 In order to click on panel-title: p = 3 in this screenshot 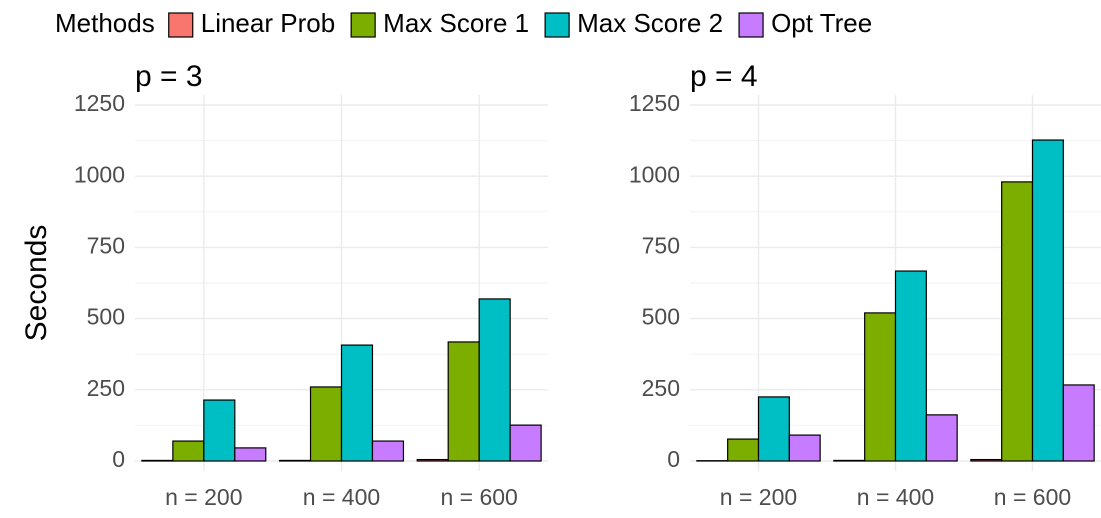, I will do `click(169, 76)`.